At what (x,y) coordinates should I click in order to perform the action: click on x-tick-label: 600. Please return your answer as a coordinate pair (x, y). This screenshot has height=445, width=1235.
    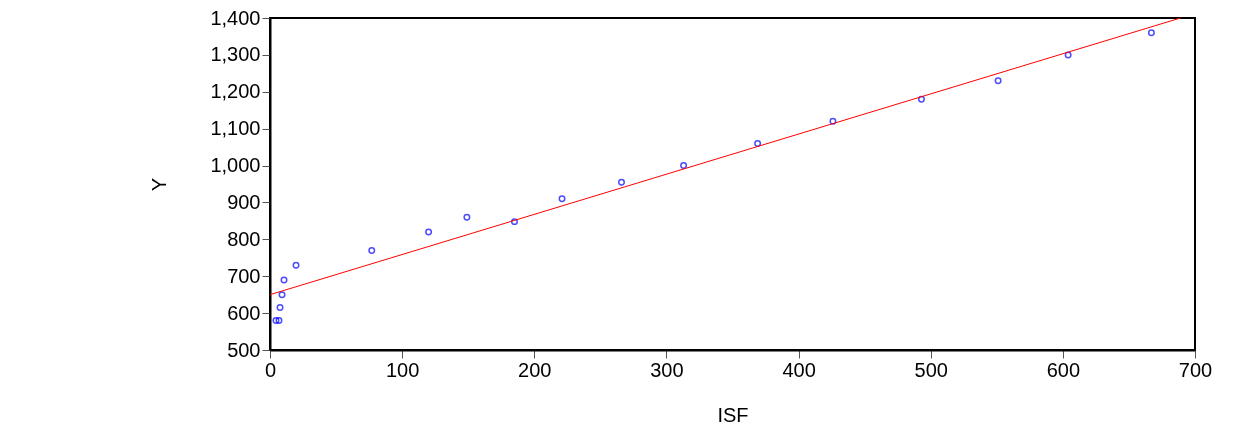
    Looking at the image, I should click on (1063, 369).